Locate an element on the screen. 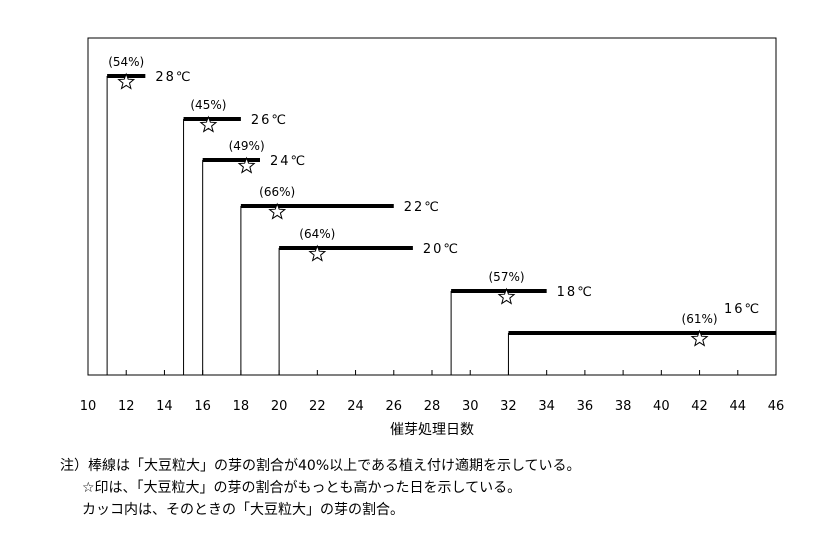 This screenshot has width=826, height=541. x-tick-label: 42 is located at coordinates (699, 406).